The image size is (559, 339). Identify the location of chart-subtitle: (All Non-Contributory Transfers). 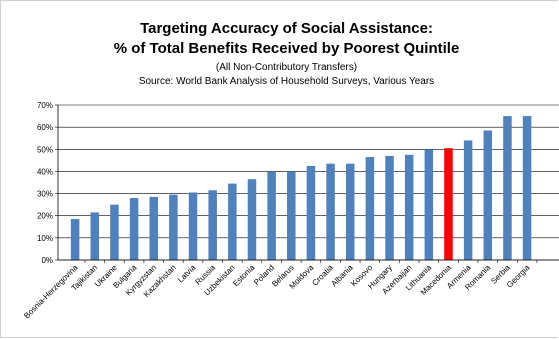
(286, 67).